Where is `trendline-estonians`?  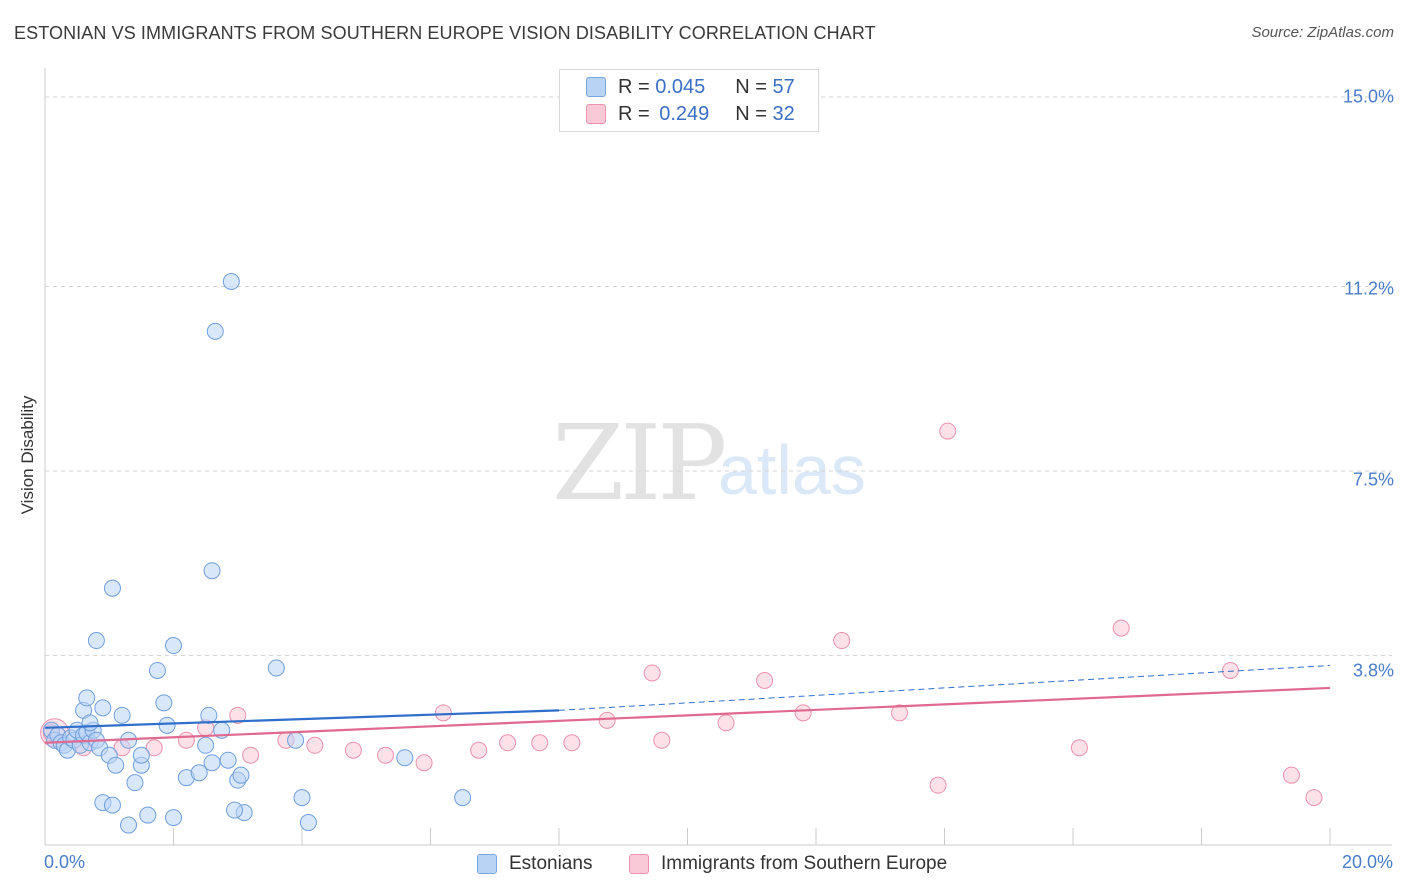 trendline-estonians is located at coordinates (302, 719).